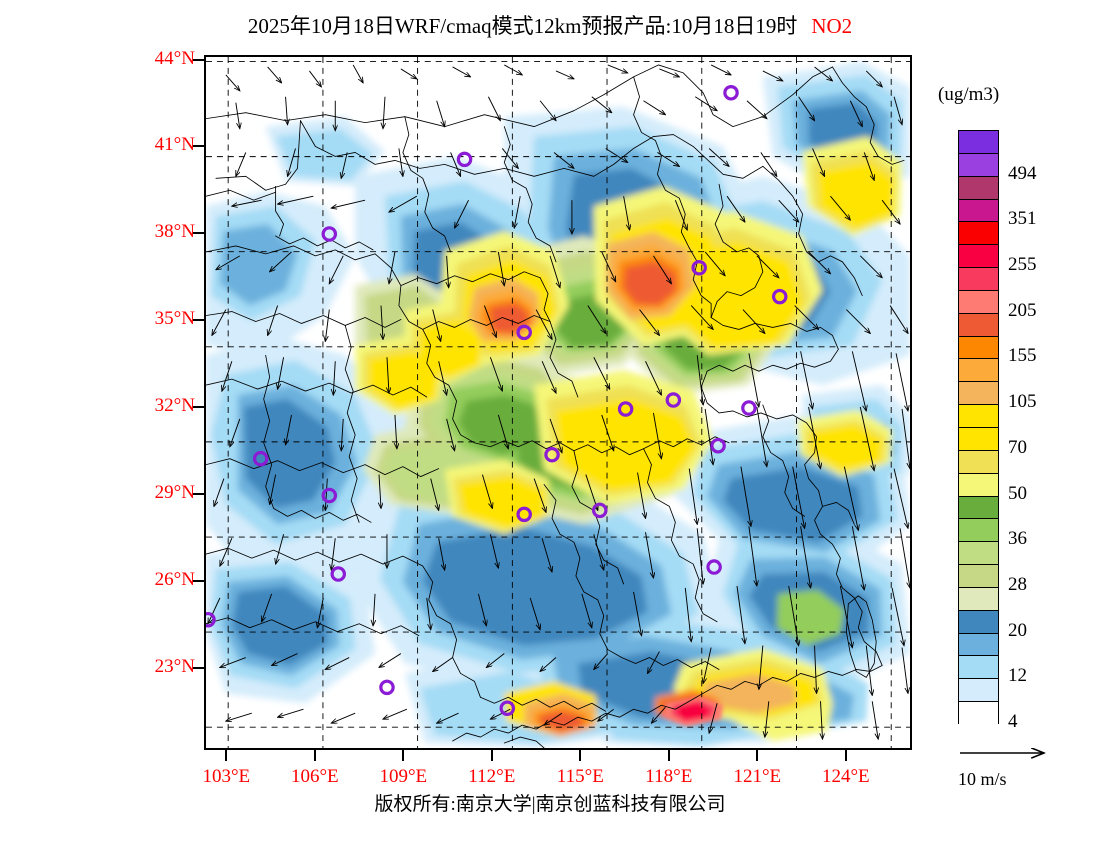 The image size is (1100, 850). Describe the element at coordinates (1019, 752) in the screenshot. I see `wind-arrow-icon` at that location.